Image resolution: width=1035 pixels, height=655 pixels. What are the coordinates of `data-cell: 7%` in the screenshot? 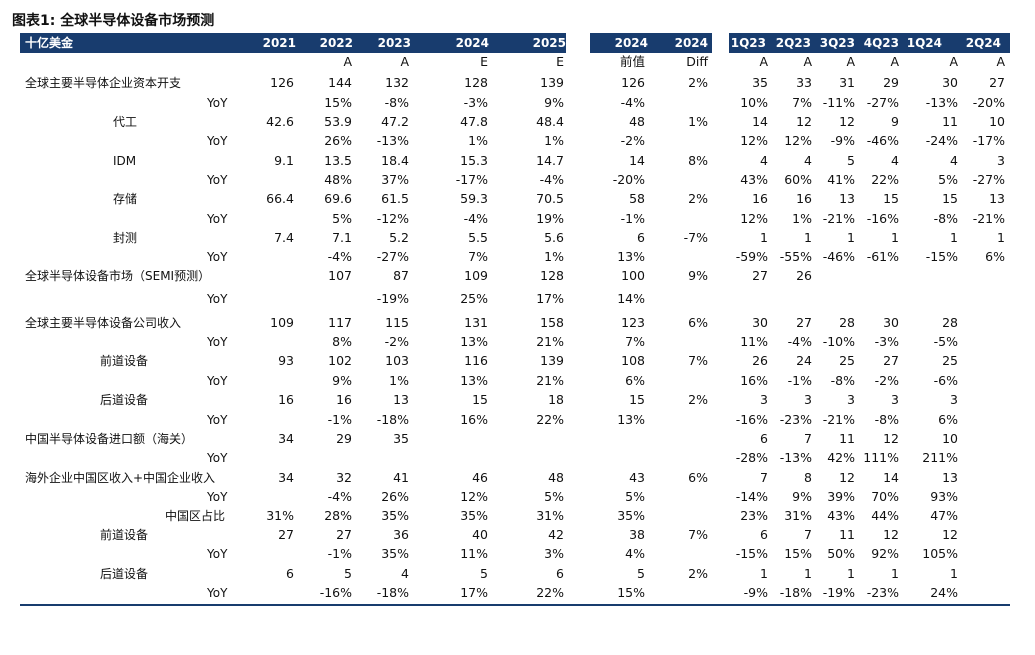 It's located at (802, 102).